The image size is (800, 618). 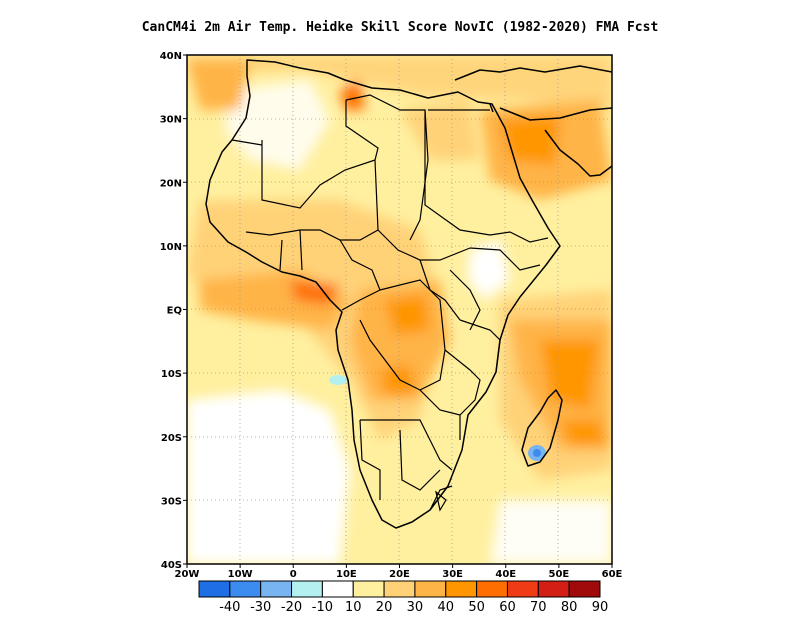 What do you see at coordinates (171, 120) in the screenshot?
I see `lat-tick-label: 30N` at bounding box center [171, 120].